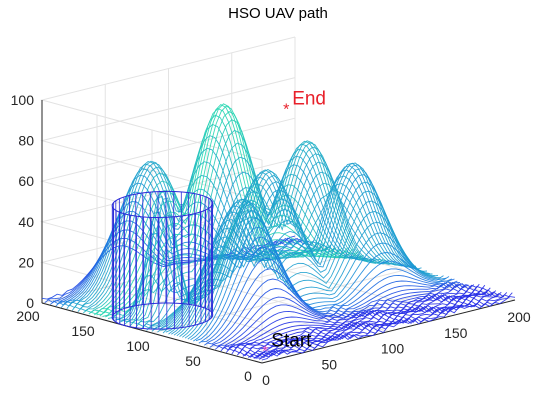 The image size is (550, 417). Describe the element at coordinates (26, 222) in the screenshot. I see `z-tick-label: 40` at that location.